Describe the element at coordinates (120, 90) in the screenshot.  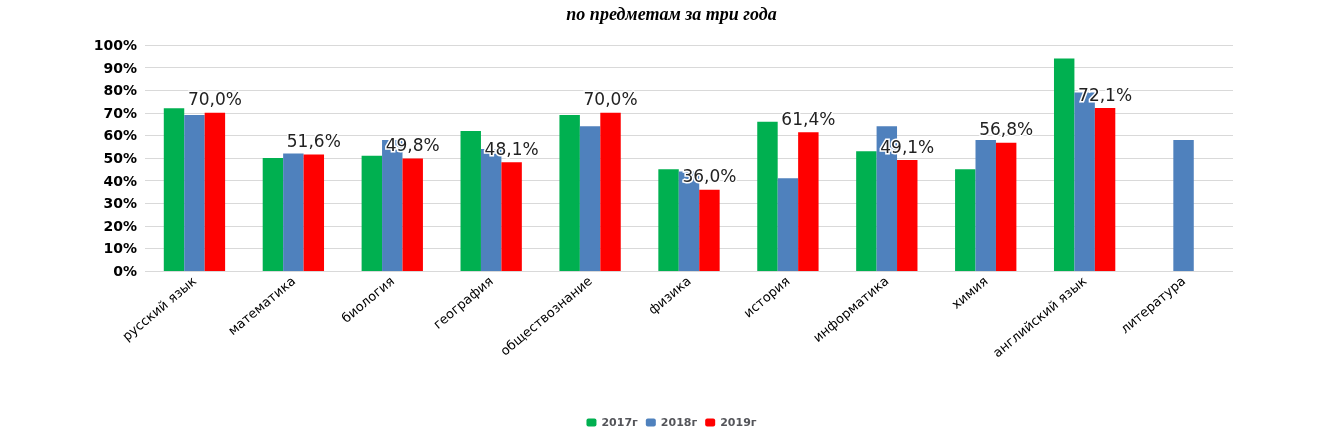
I see `y-tick-label: 80%` at that location.